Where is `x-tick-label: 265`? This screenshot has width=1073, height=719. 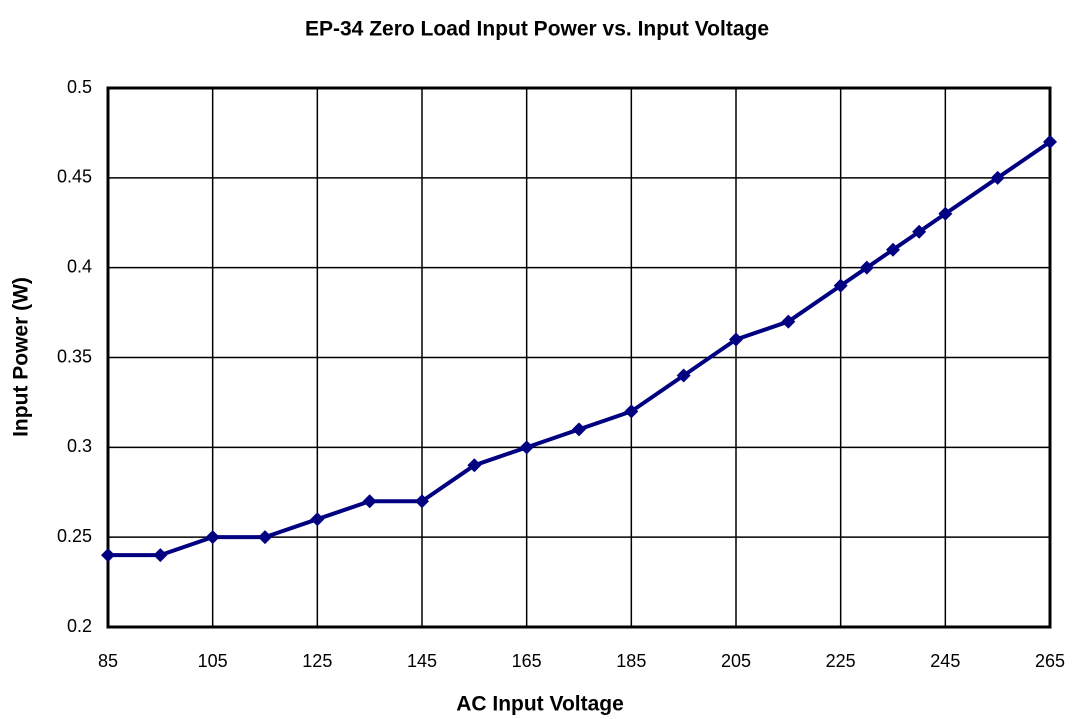
x-tick-label: 265 is located at coordinates (1050, 661).